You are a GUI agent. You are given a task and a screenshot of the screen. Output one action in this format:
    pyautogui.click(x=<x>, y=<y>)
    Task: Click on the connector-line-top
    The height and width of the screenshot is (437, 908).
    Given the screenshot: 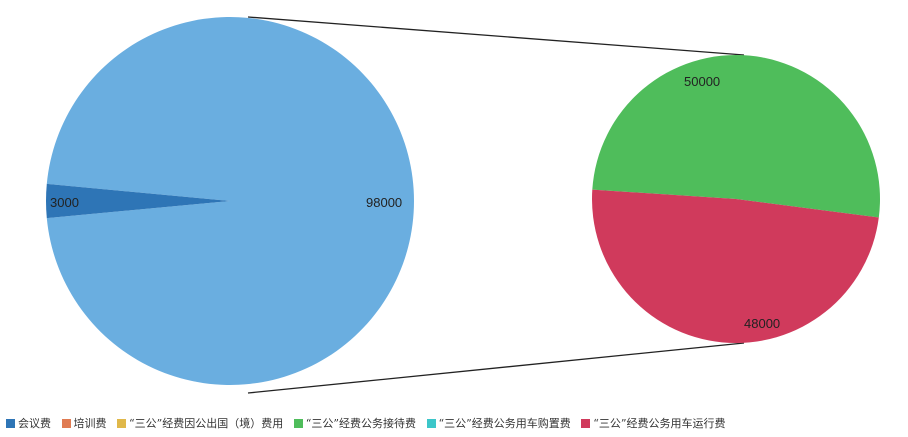 What is the action you would take?
    pyautogui.click(x=496, y=36)
    